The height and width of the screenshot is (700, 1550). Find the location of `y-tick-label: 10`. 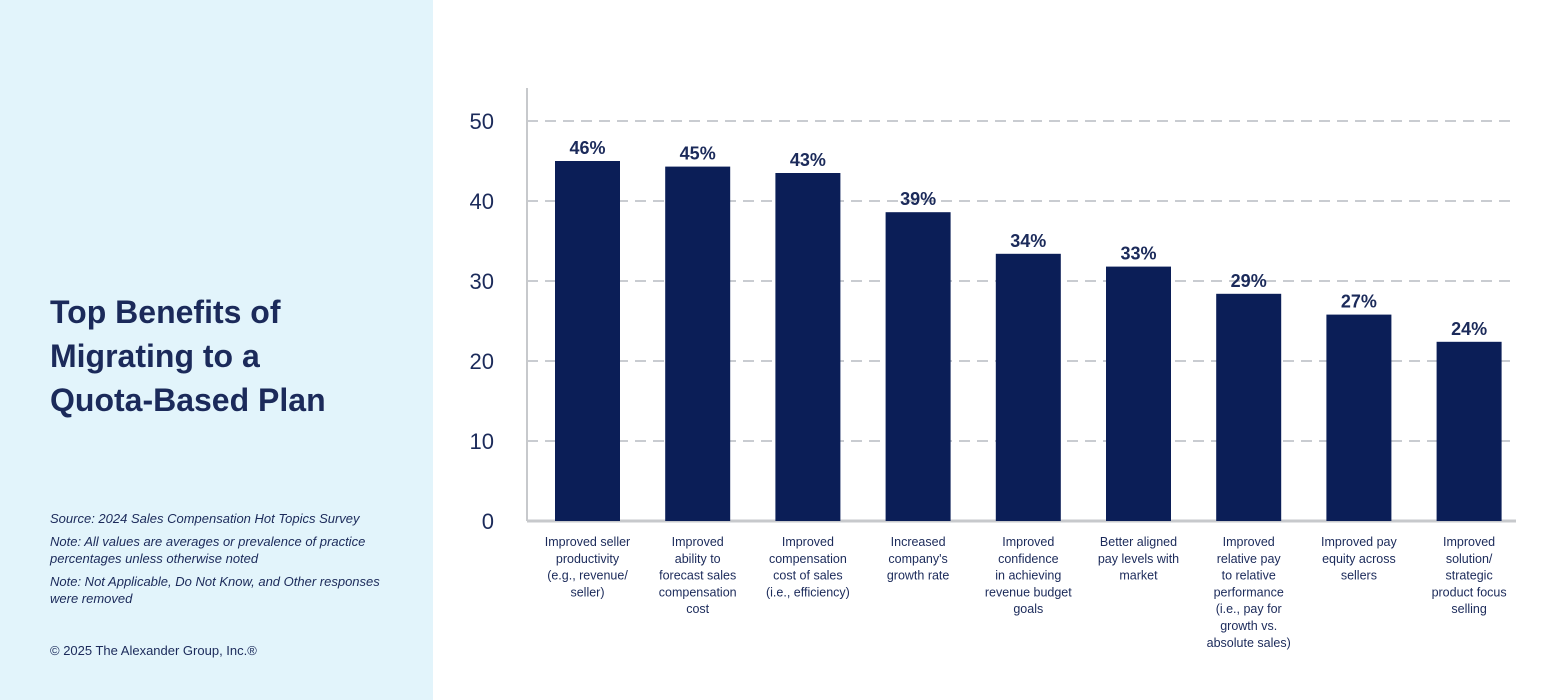

y-tick-label: 10 is located at coordinates (482, 441).